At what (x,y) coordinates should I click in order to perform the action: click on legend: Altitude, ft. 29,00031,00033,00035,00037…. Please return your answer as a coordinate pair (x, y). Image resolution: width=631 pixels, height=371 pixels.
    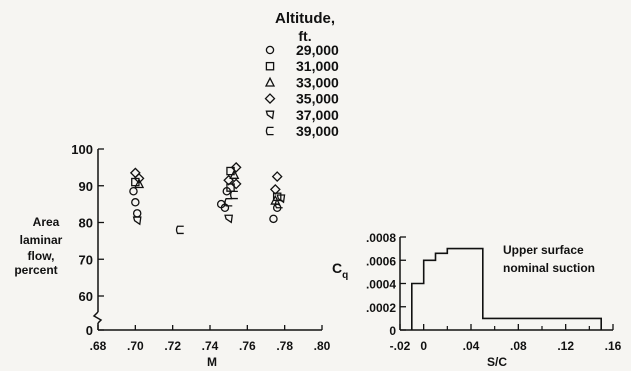
    Looking at the image, I should click on (301, 74).